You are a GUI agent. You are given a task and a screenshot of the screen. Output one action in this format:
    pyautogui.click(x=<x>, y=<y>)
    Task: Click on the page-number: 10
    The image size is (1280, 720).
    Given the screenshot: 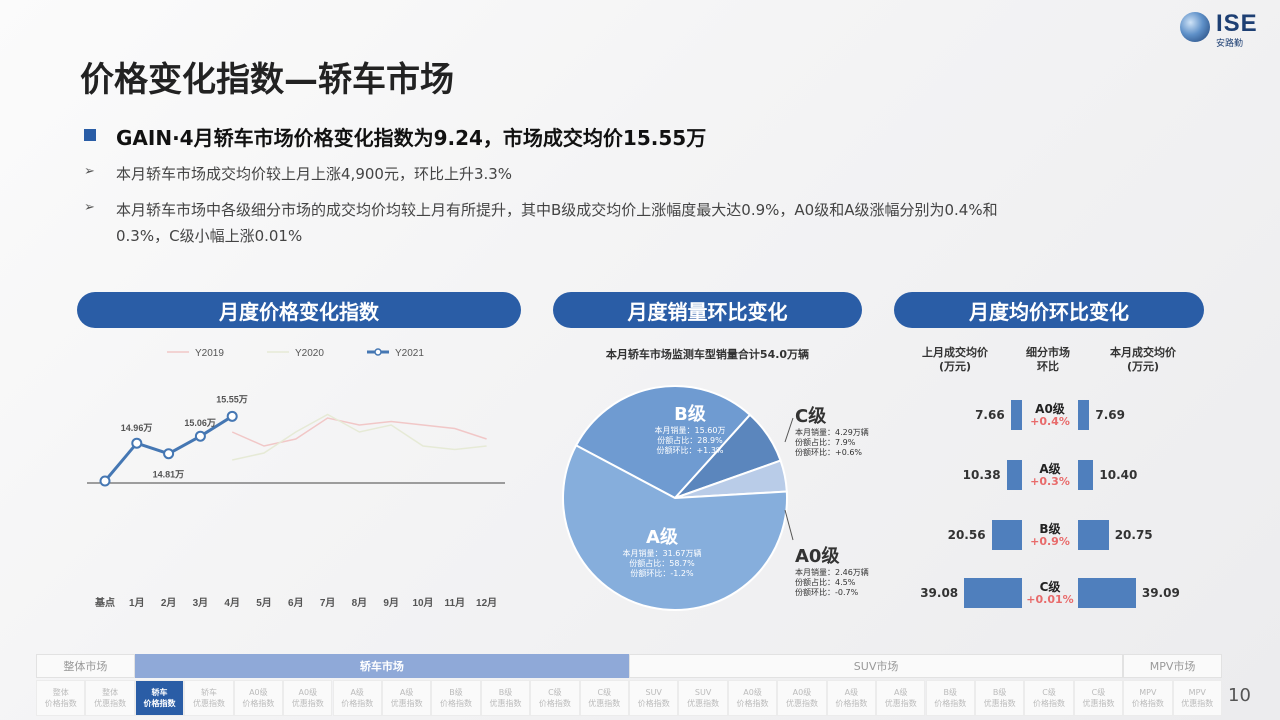 What is the action you would take?
    pyautogui.click(x=1239, y=695)
    